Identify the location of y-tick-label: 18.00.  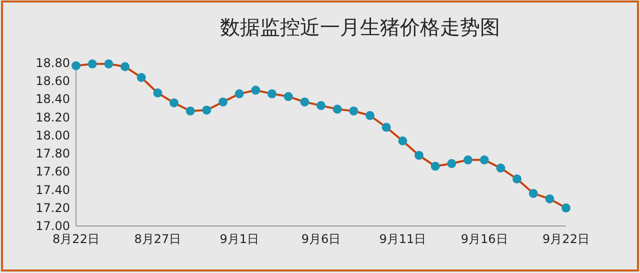
(53, 135).